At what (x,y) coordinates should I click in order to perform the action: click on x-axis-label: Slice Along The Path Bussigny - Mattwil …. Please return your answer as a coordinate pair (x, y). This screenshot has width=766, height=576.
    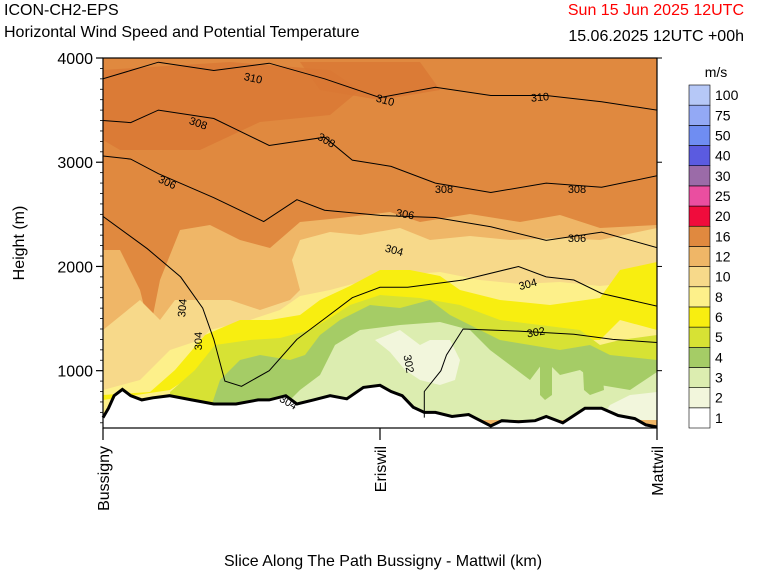
    Looking at the image, I should click on (383, 561).